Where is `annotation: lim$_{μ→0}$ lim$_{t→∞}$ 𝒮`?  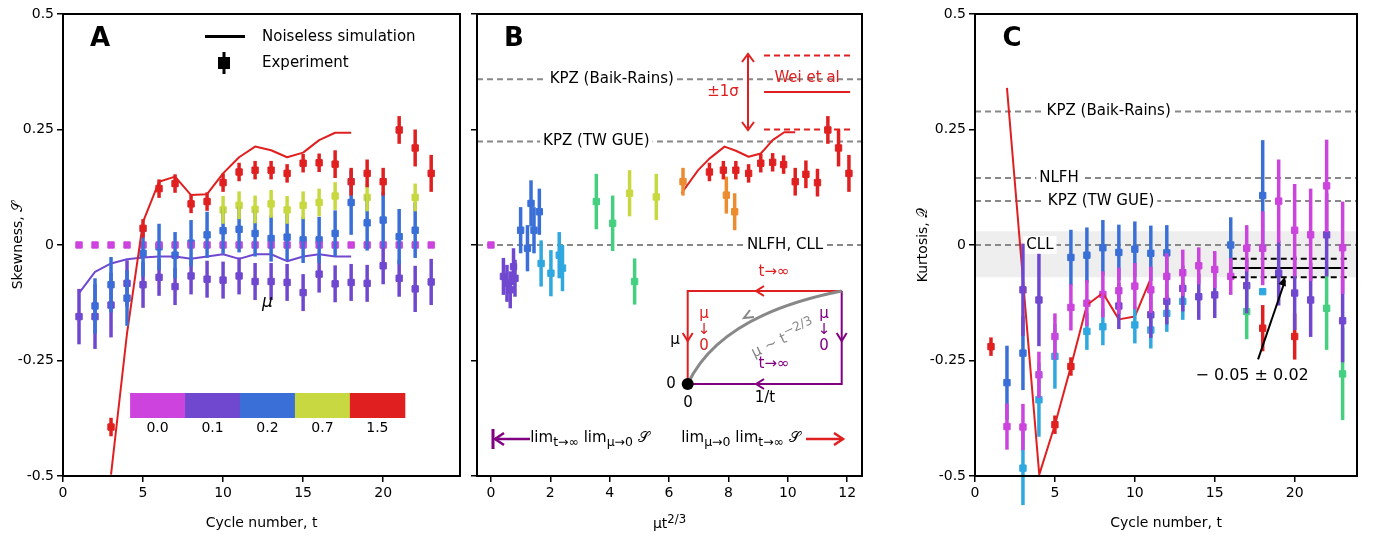 annotation: lim$_{μ→0}$ lim$_{t→∞}$ 𝒮 is located at coordinates (741, 438).